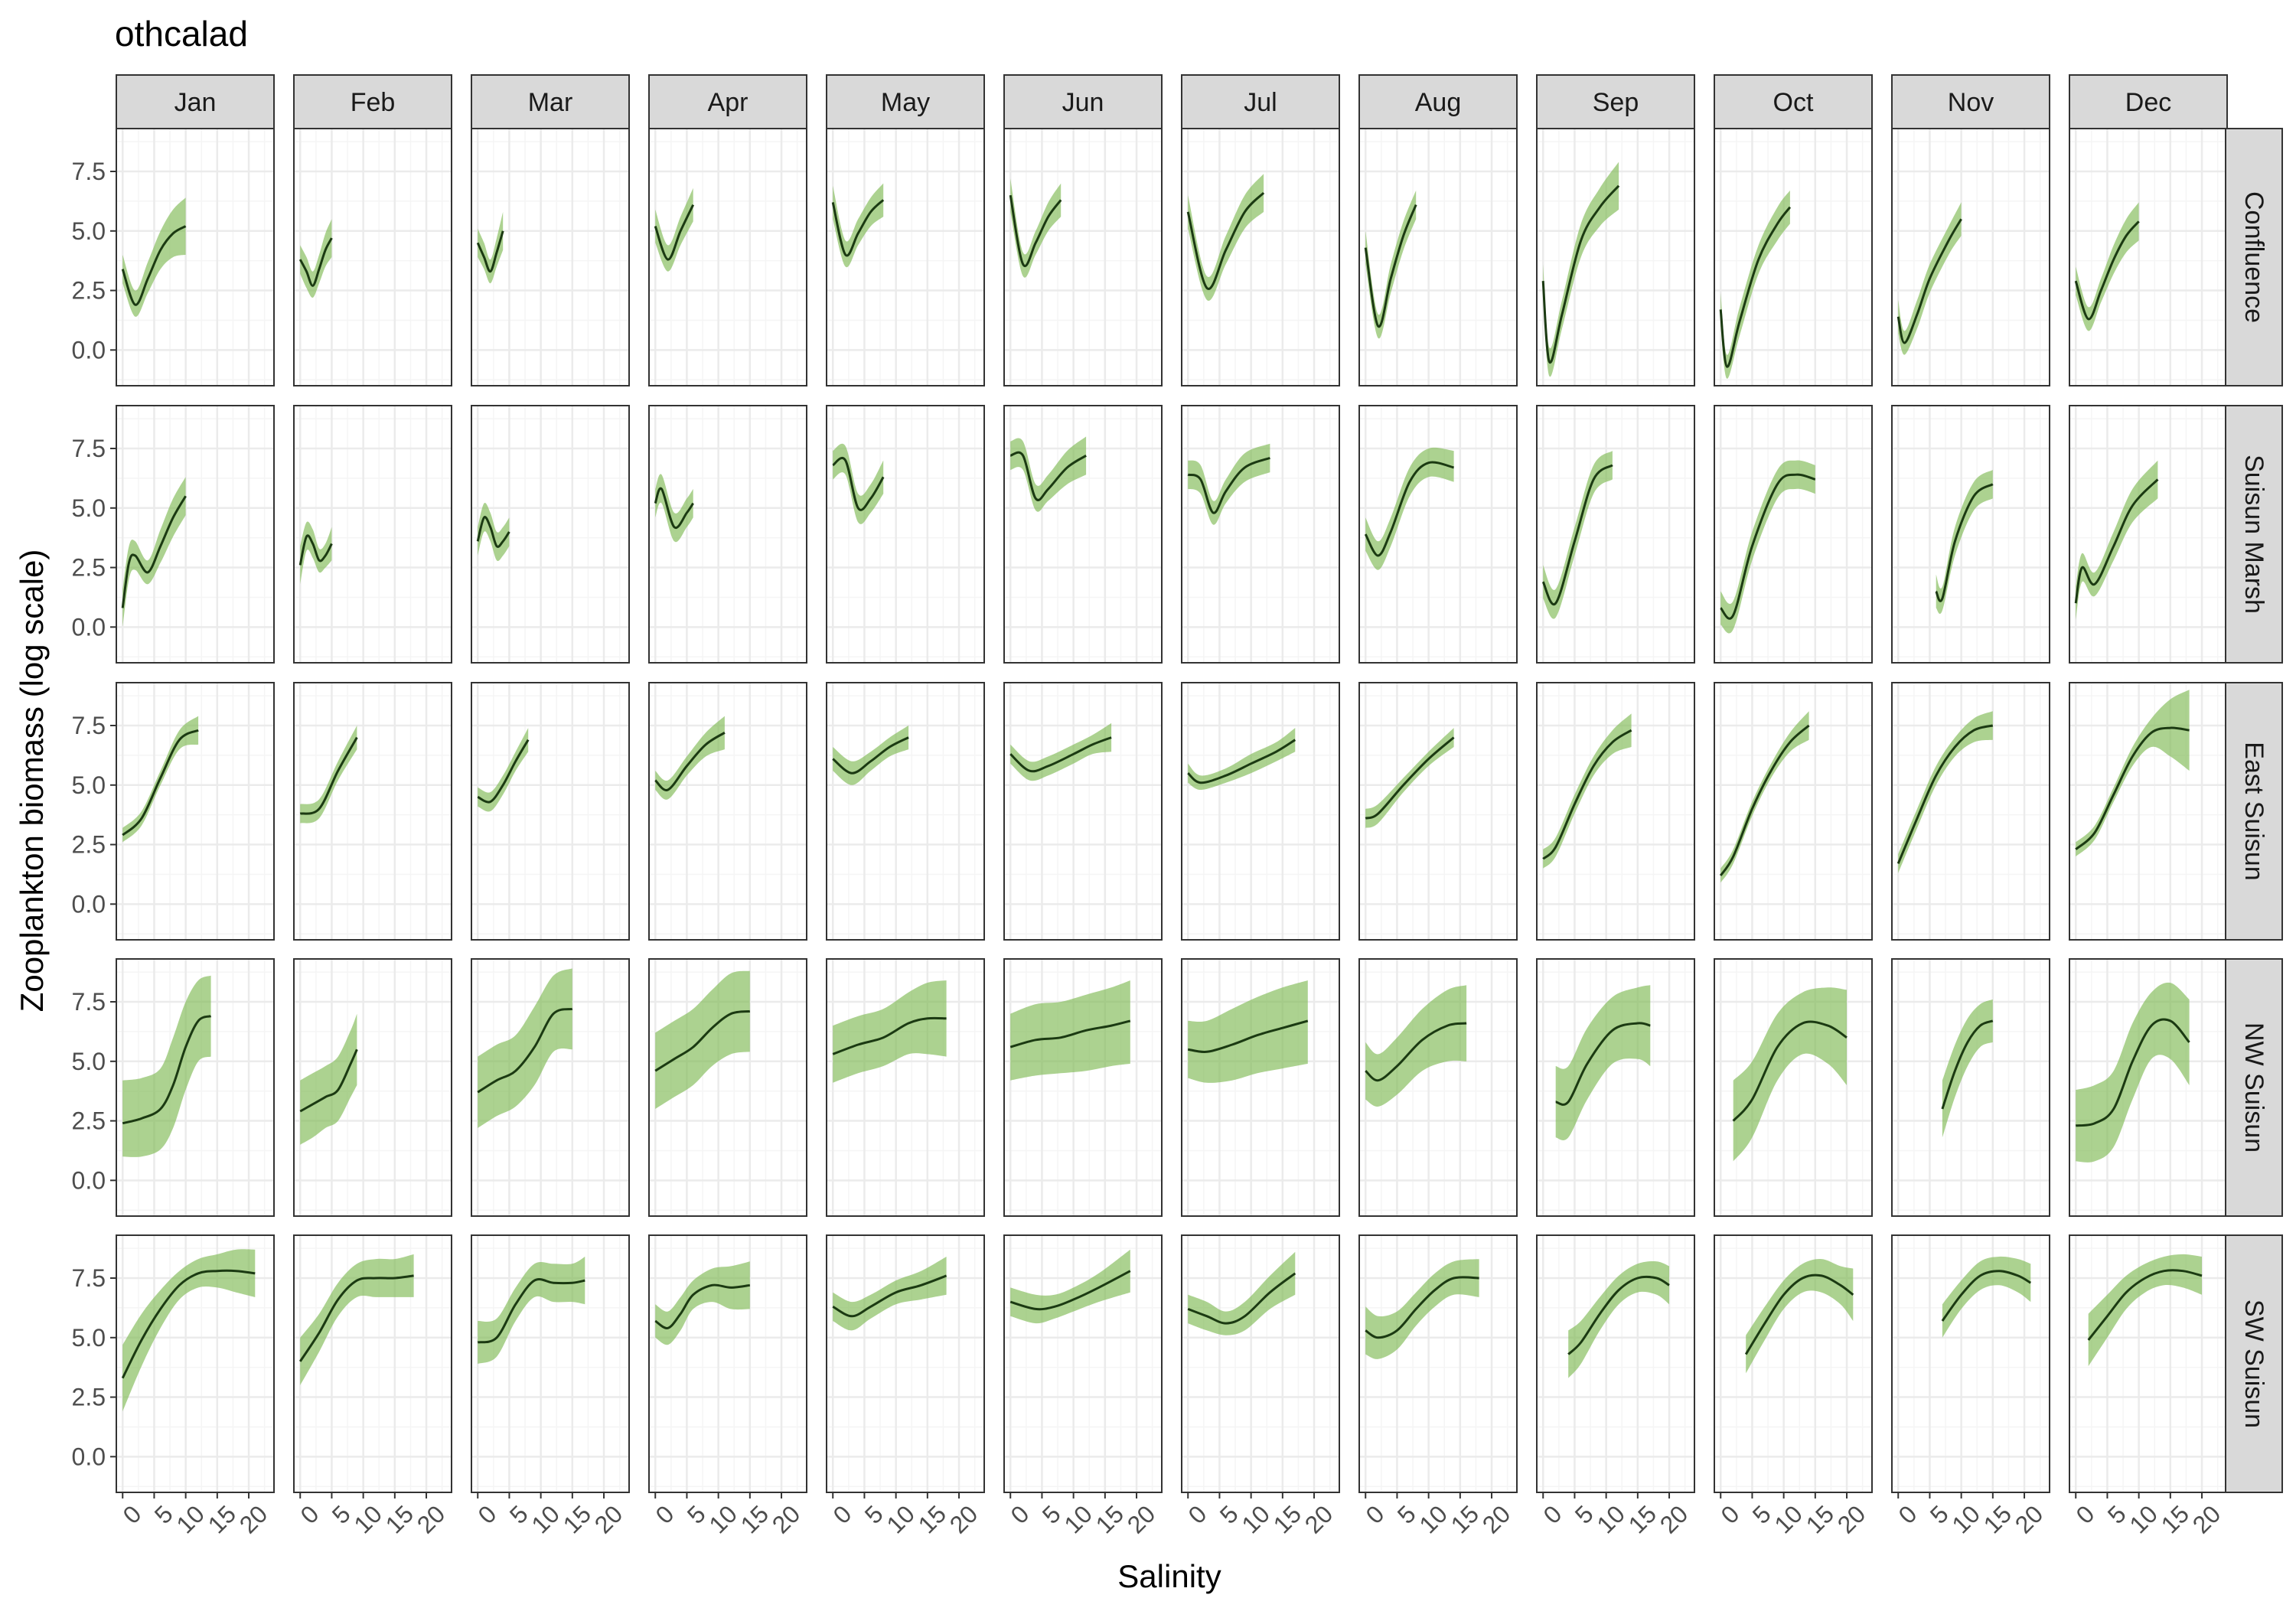 This screenshot has width=2296, height=1611. I want to click on region-strip-box, so click(2254, 534).